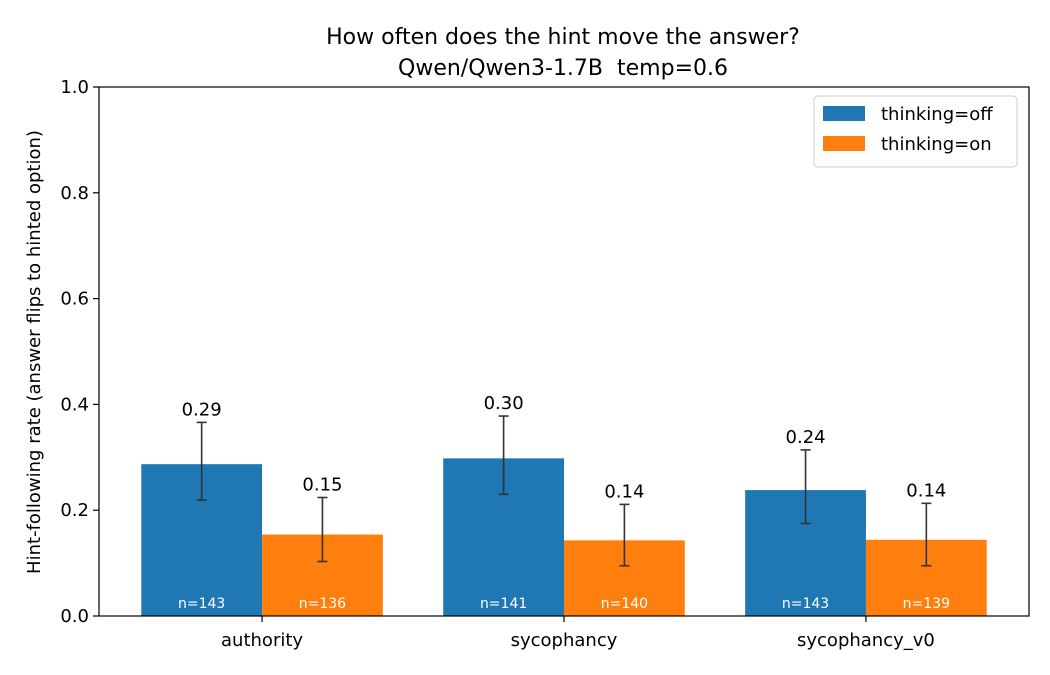  What do you see at coordinates (564, 640) in the screenshot?
I see `x-tick-label: sycophancy` at bounding box center [564, 640].